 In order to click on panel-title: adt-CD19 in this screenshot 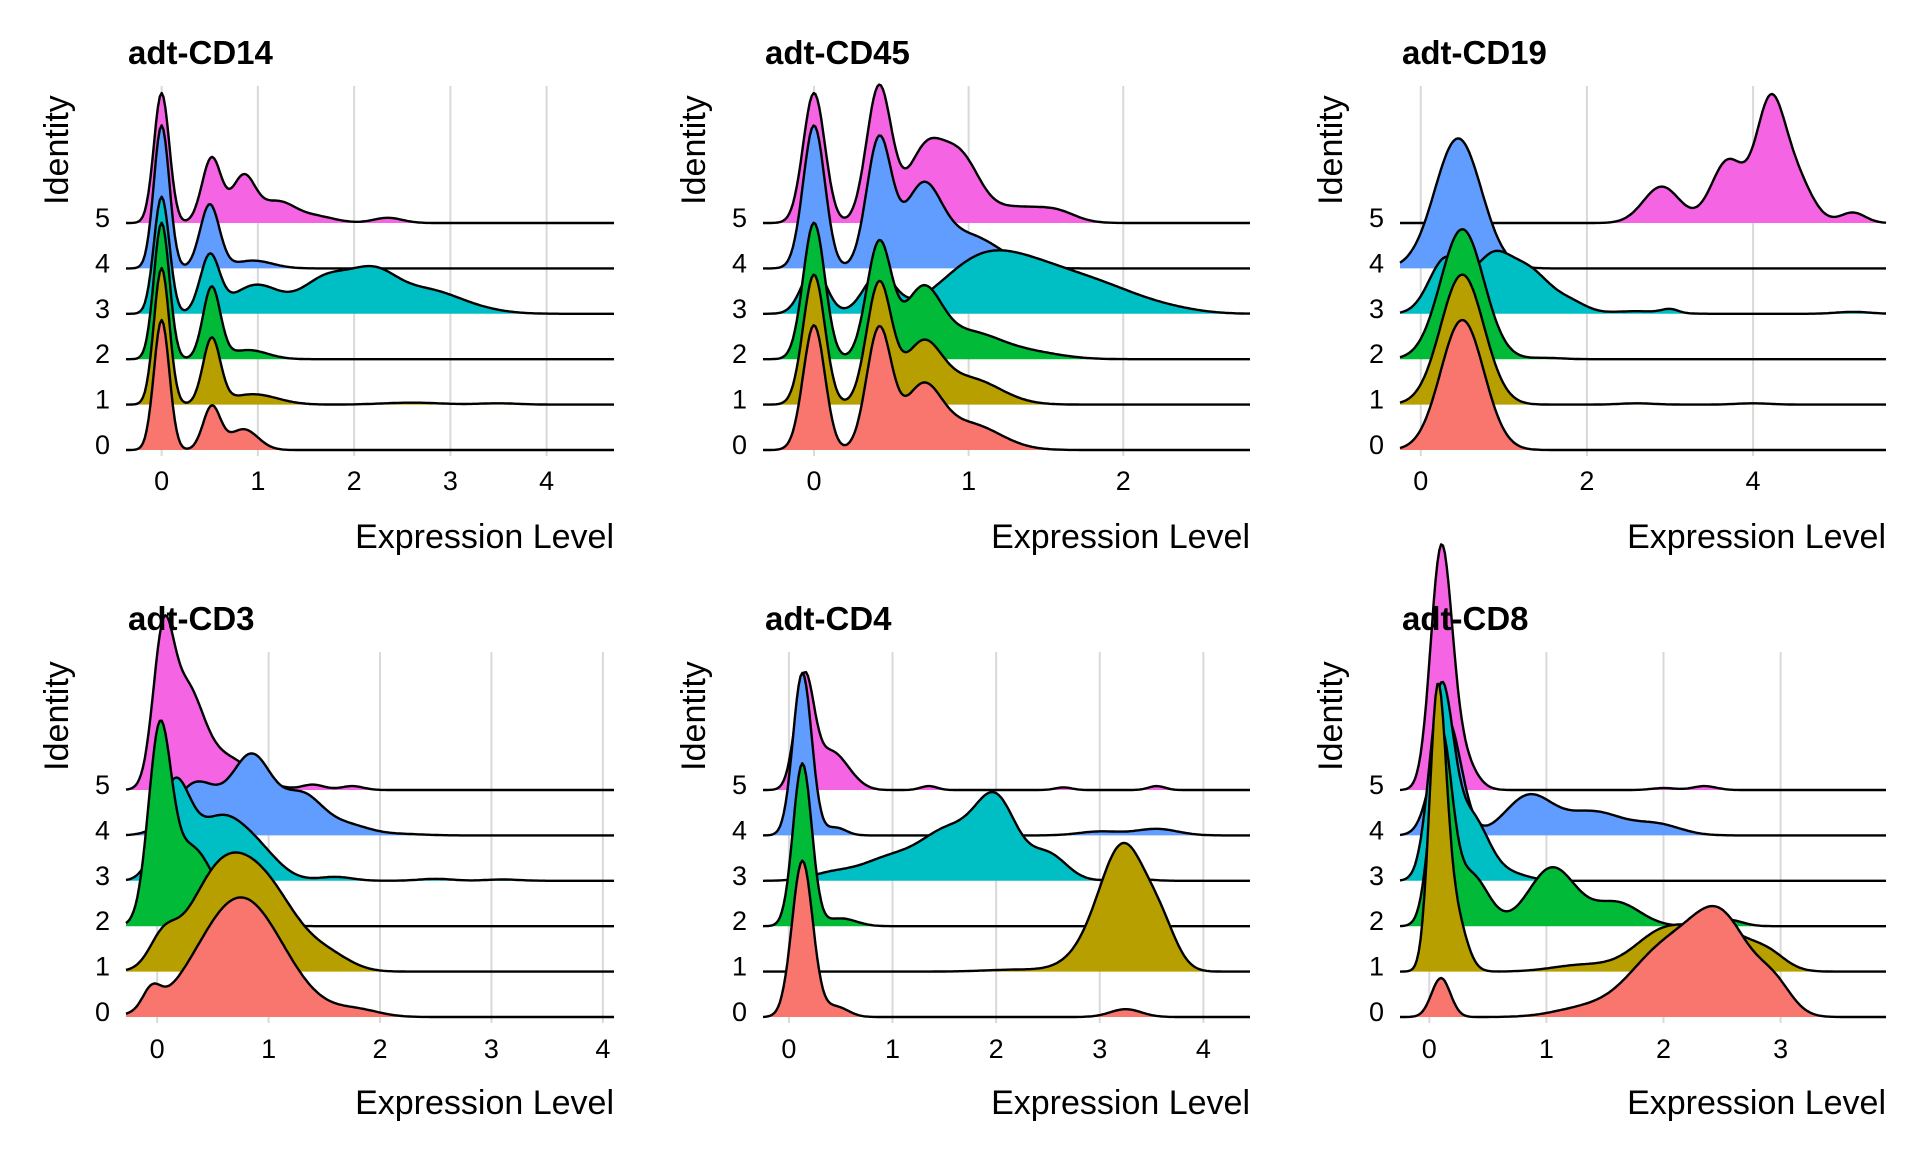, I will do `click(1474, 52)`.